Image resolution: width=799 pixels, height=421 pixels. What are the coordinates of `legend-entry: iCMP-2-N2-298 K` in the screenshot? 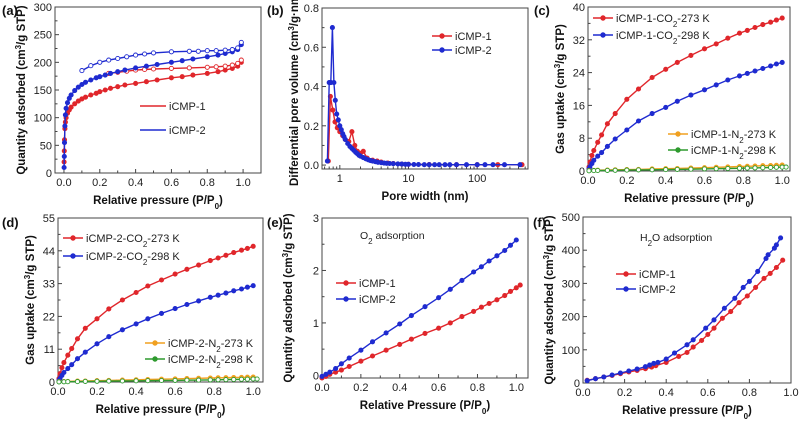 It's located at (199, 362).